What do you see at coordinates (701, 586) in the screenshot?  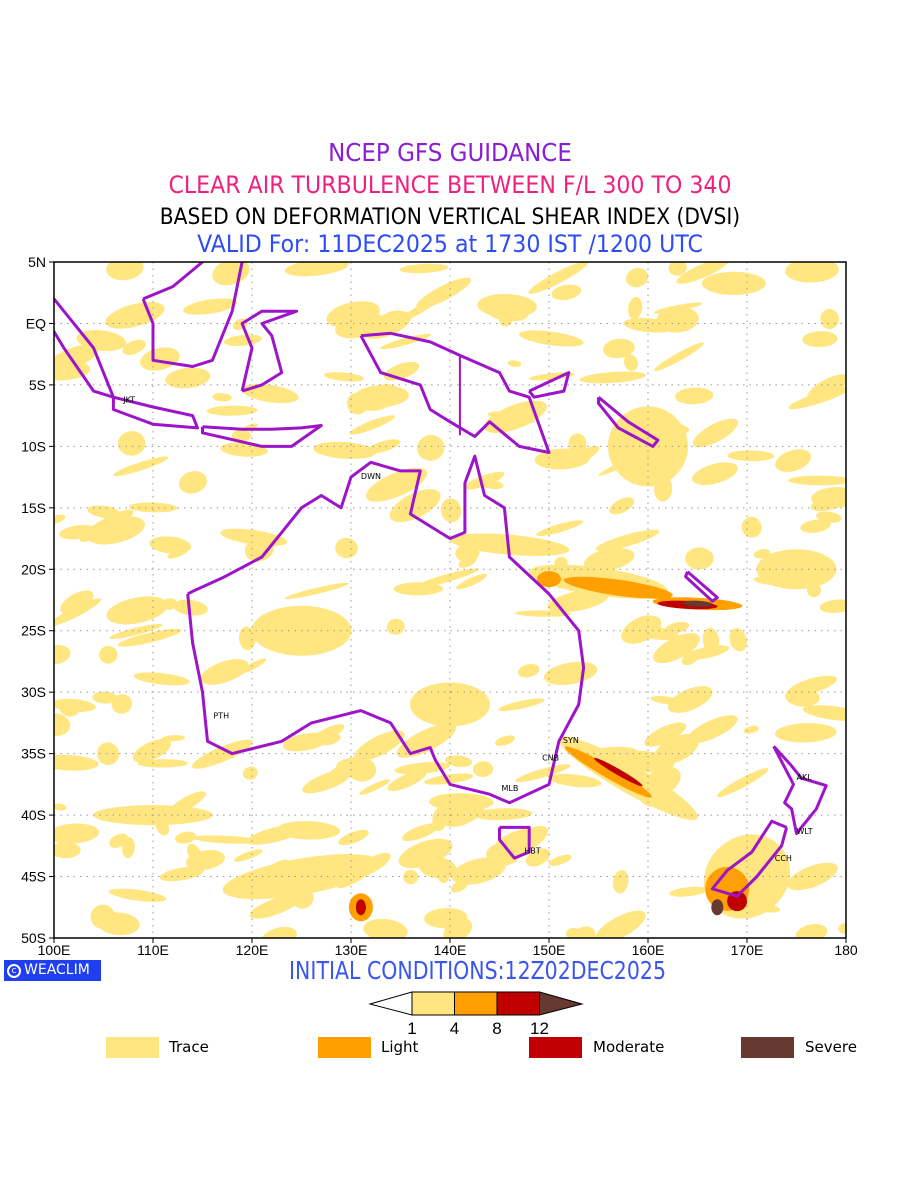 I see `coastline-new-caledonia` at bounding box center [701, 586].